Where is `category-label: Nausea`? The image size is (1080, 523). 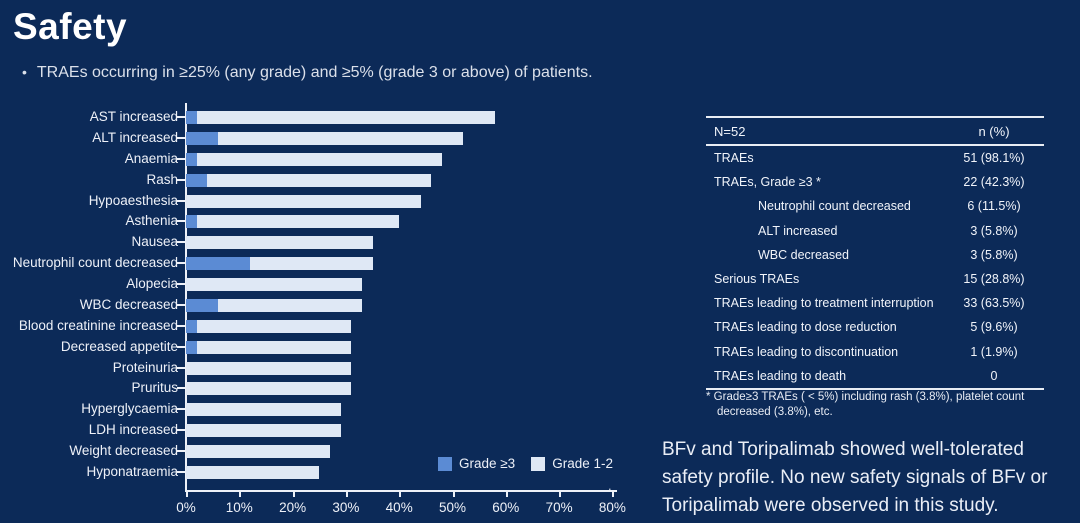
category-label: Nausea is located at coordinates (154, 242).